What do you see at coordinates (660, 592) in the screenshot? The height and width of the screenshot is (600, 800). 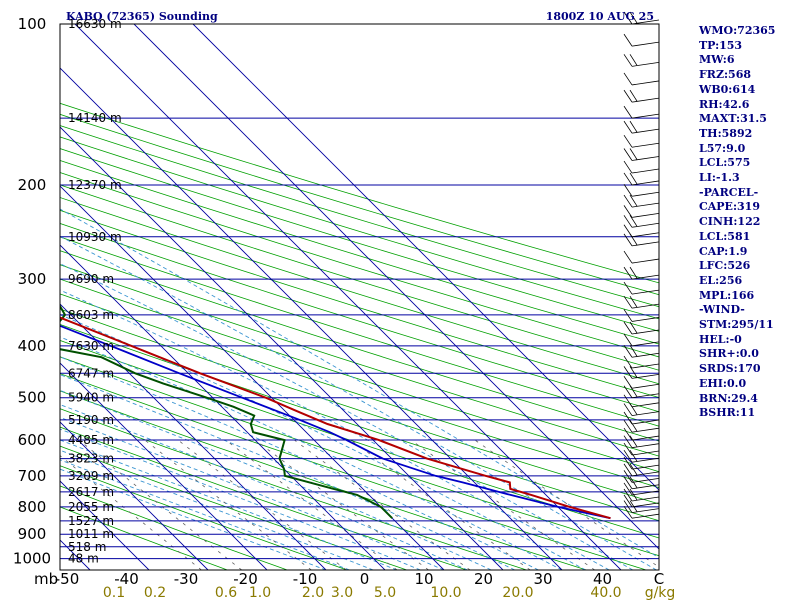 I see `mixing-ratio-unit: g/kg` at bounding box center [660, 592].